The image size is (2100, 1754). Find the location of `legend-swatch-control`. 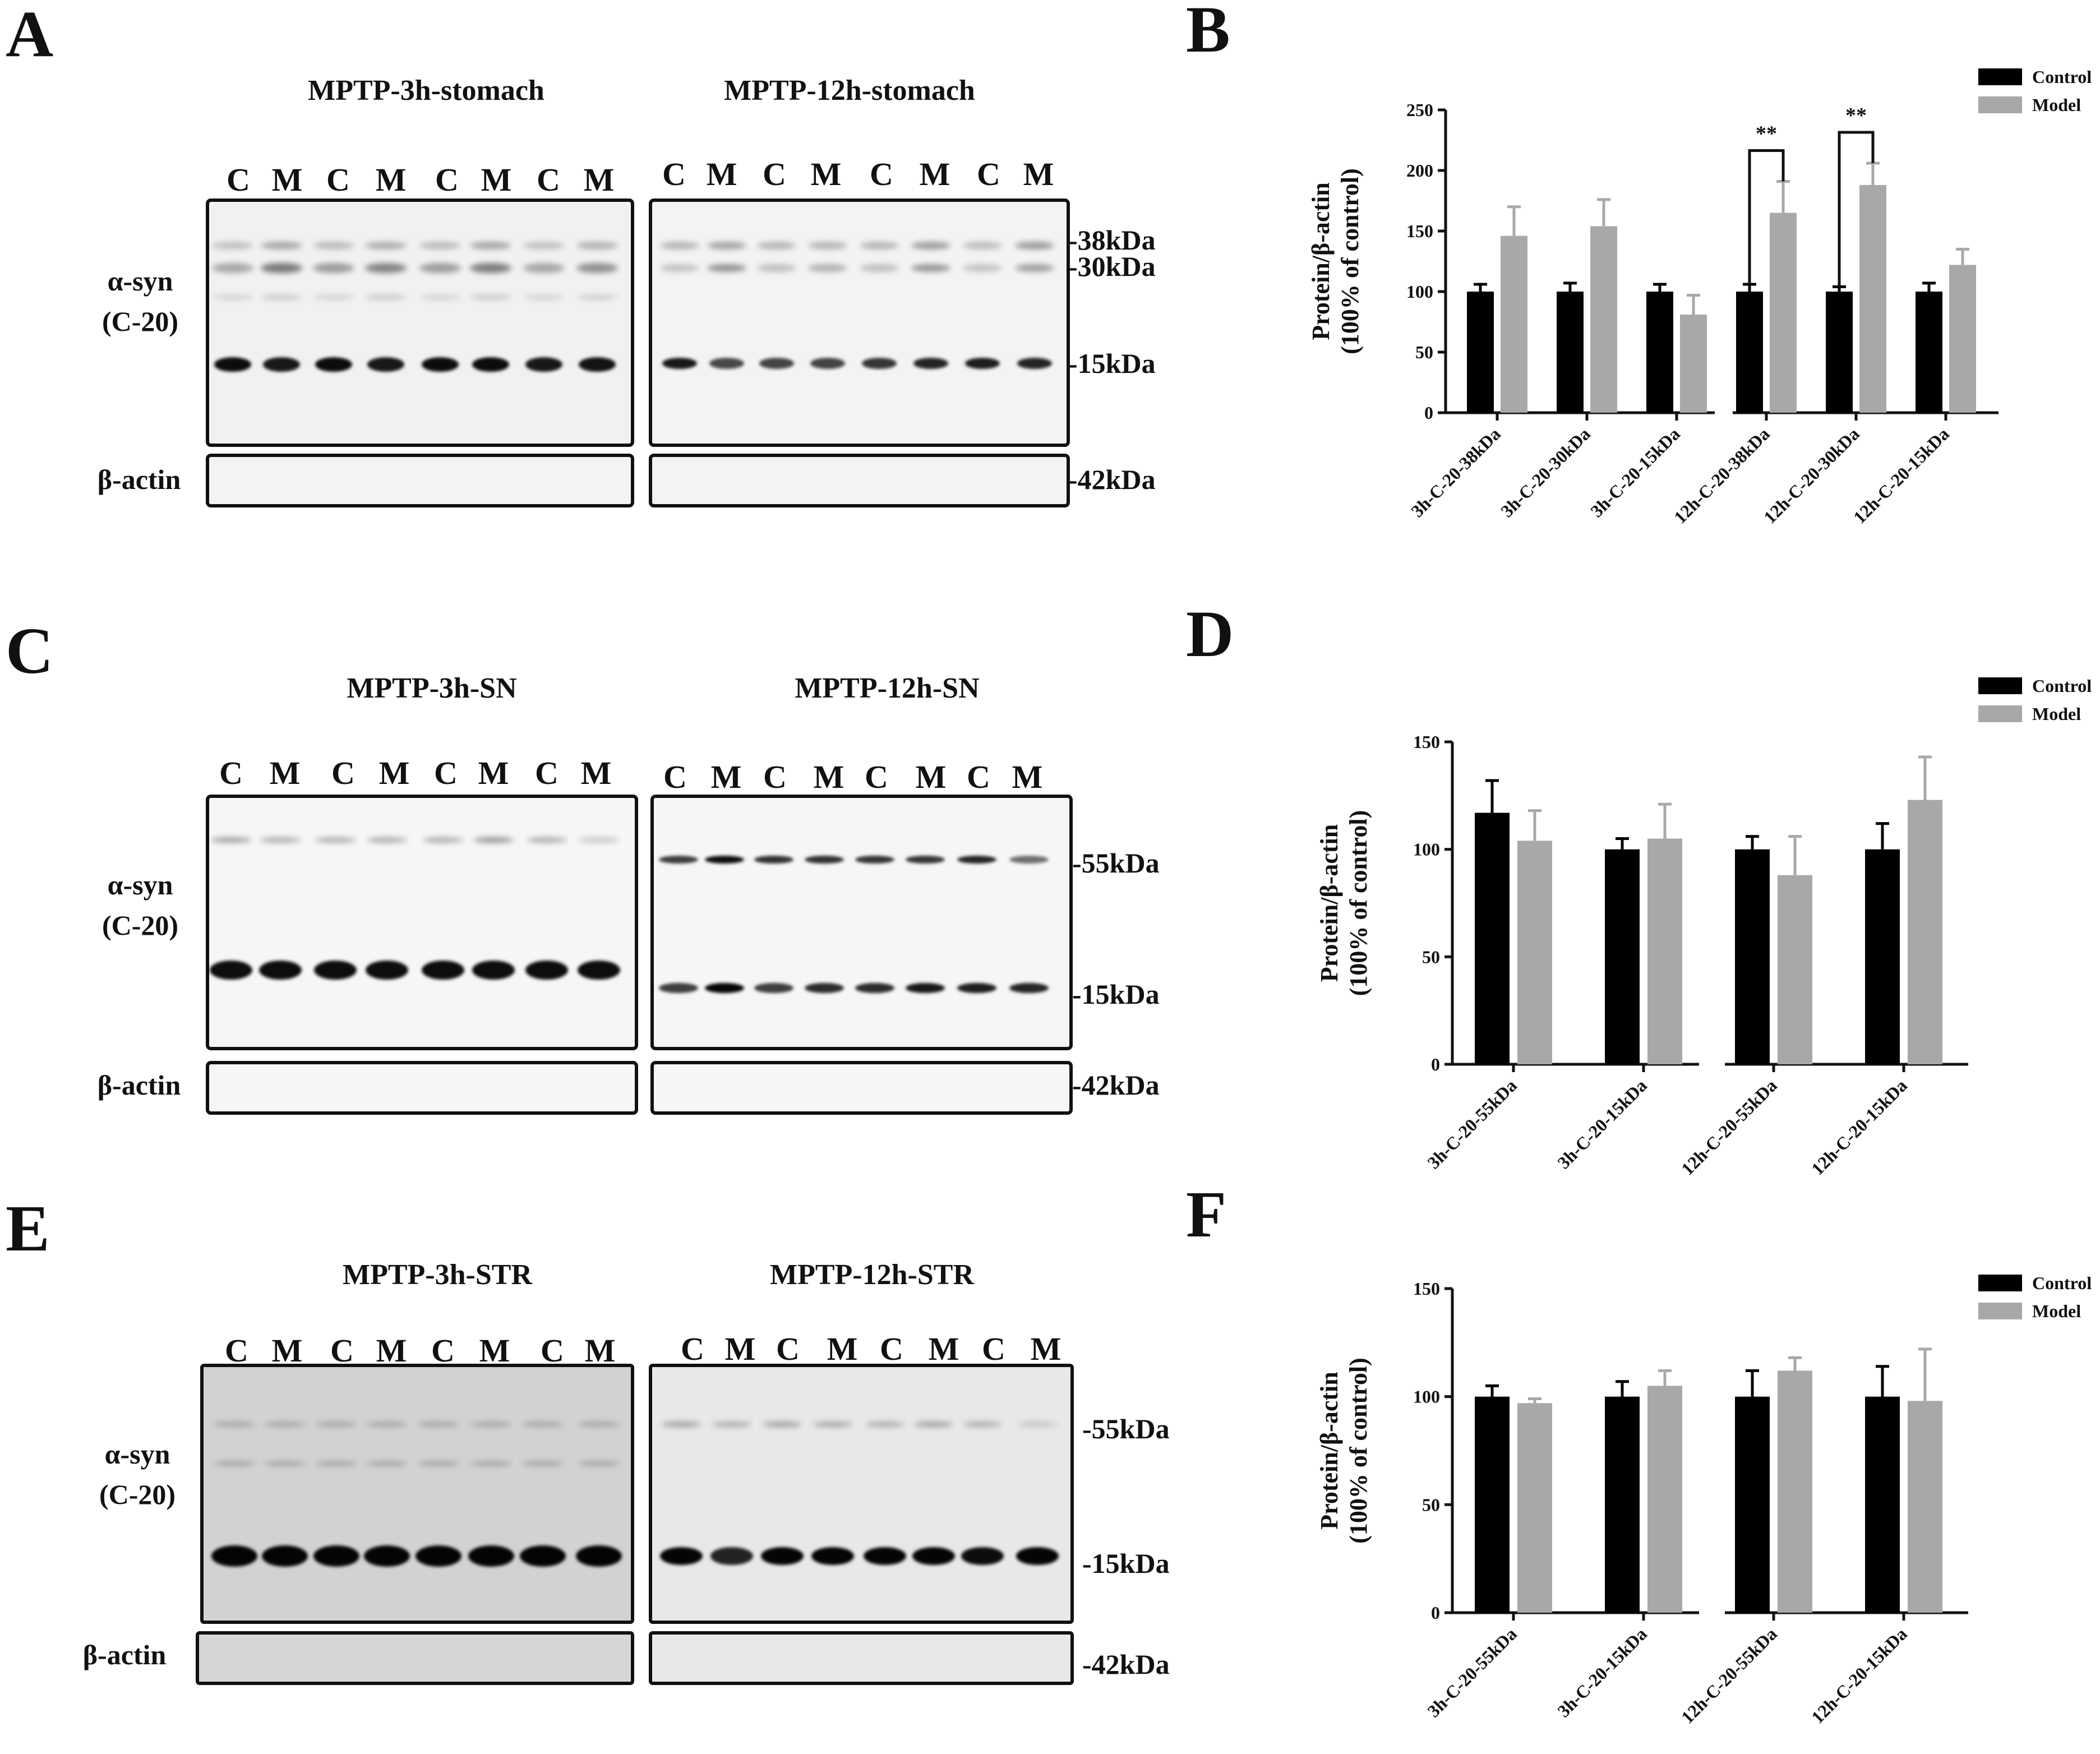

legend-swatch-control is located at coordinates (2000, 76).